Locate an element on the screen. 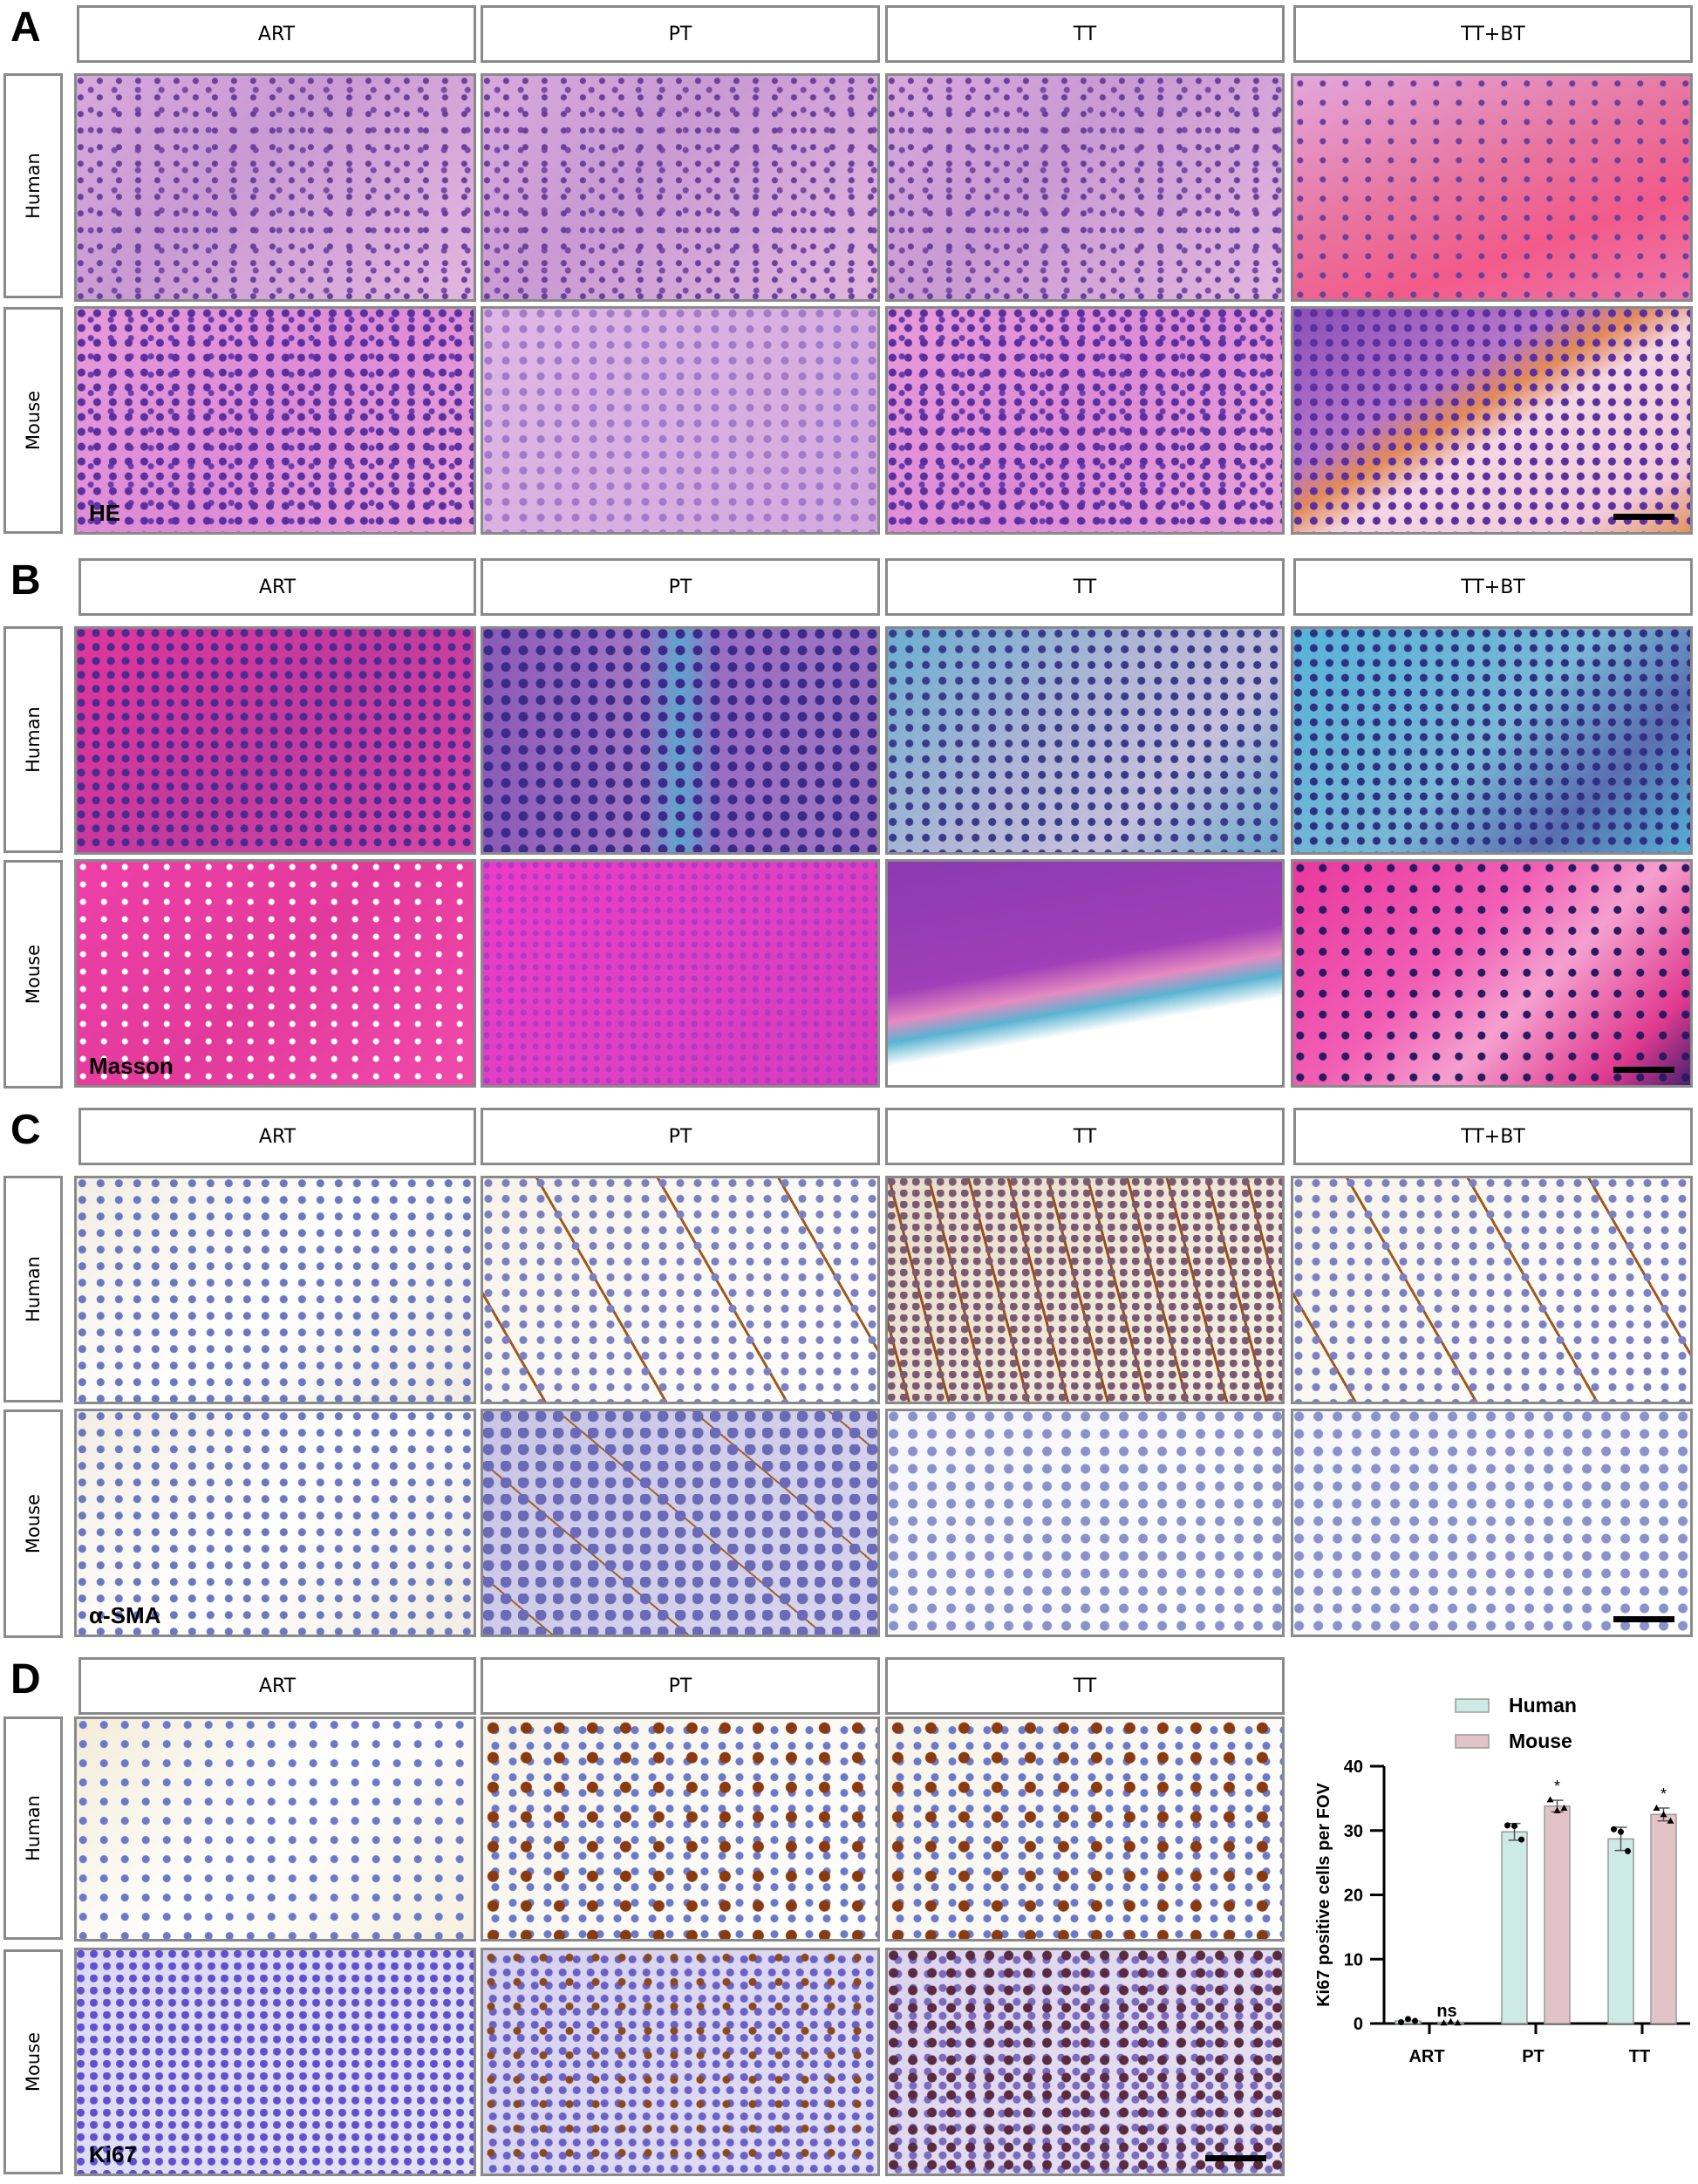 This screenshot has width=1698, height=2184. image-ki67-human-art is located at coordinates (275, 1829).